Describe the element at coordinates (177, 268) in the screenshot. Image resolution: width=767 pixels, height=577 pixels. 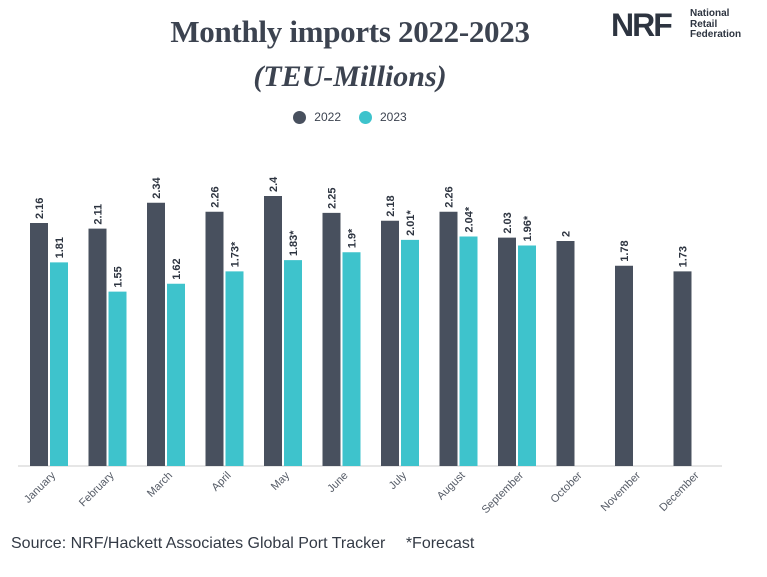
I see `data-label-2023-march: 1.62` at that location.